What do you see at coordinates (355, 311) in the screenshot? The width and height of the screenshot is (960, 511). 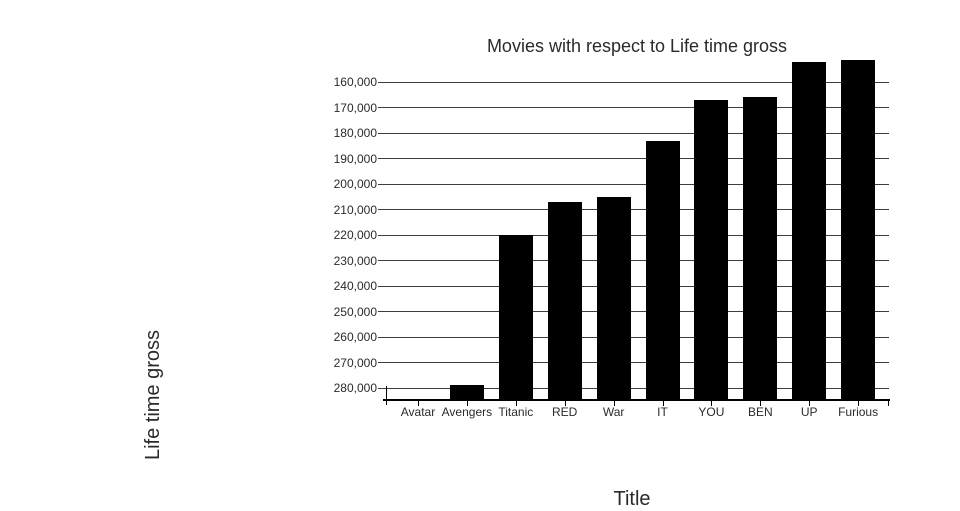 I see `y-tick-label: 250,000` at bounding box center [355, 311].